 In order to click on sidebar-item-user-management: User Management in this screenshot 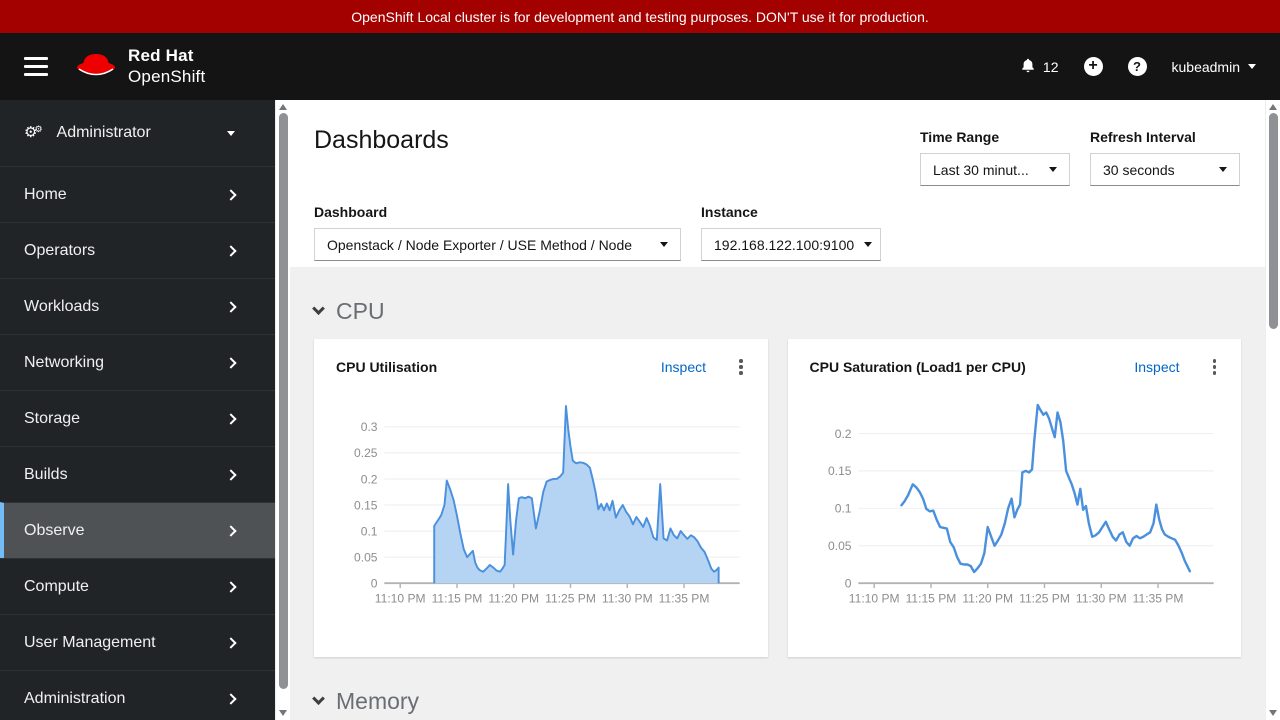, I will do `click(137, 642)`.